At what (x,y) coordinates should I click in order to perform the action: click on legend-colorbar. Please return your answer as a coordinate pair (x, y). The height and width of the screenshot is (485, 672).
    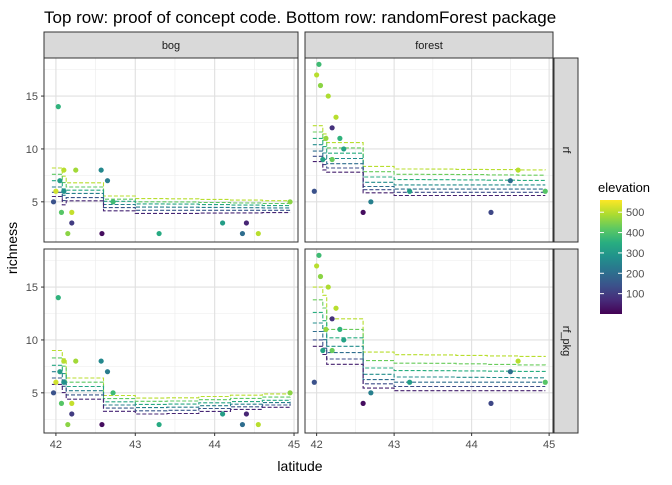
    Looking at the image, I should click on (611, 257).